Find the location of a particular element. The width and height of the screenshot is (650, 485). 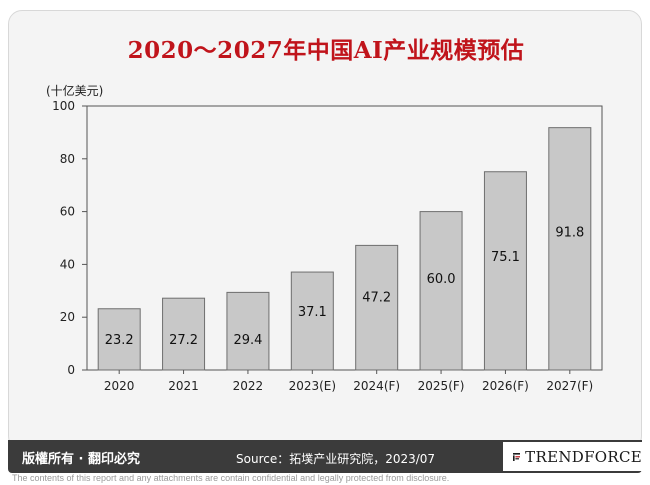

x-tick-label: 2026(F) is located at coordinates (505, 386).